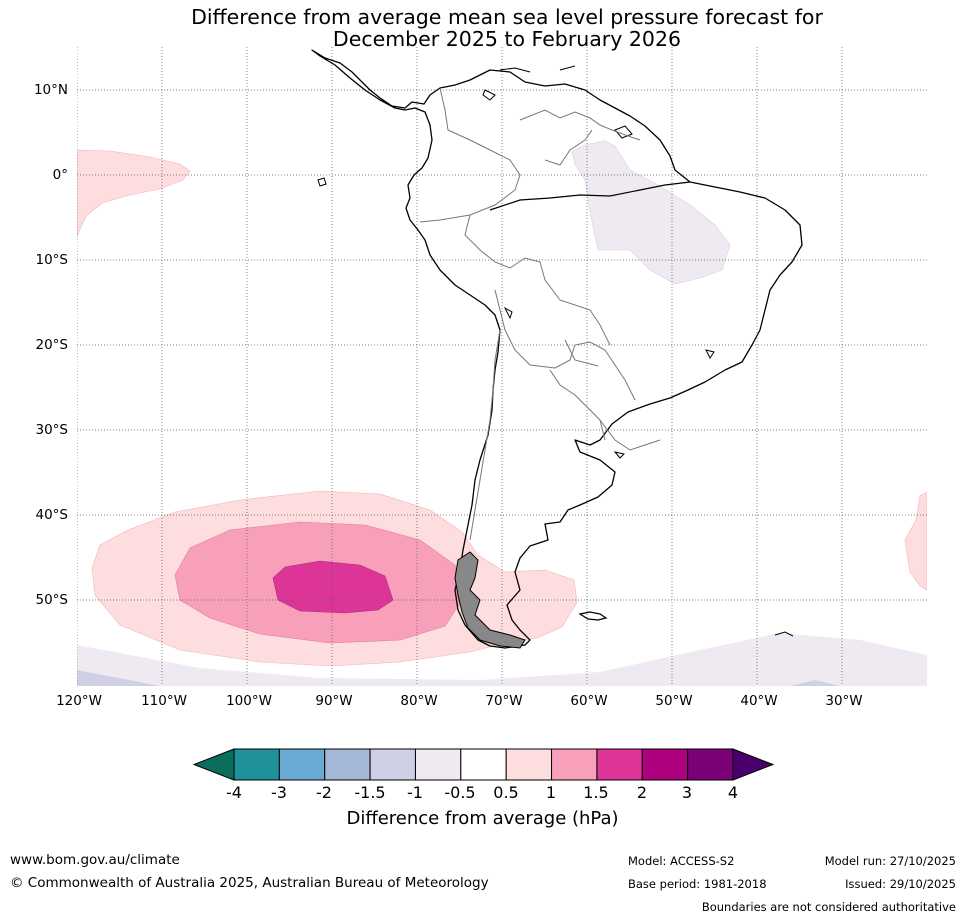 This screenshot has width=965, height=919. Describe the element at coordinates (234, 792) in the screenshot. I see `colorbar-tick-label: -4` at that location.